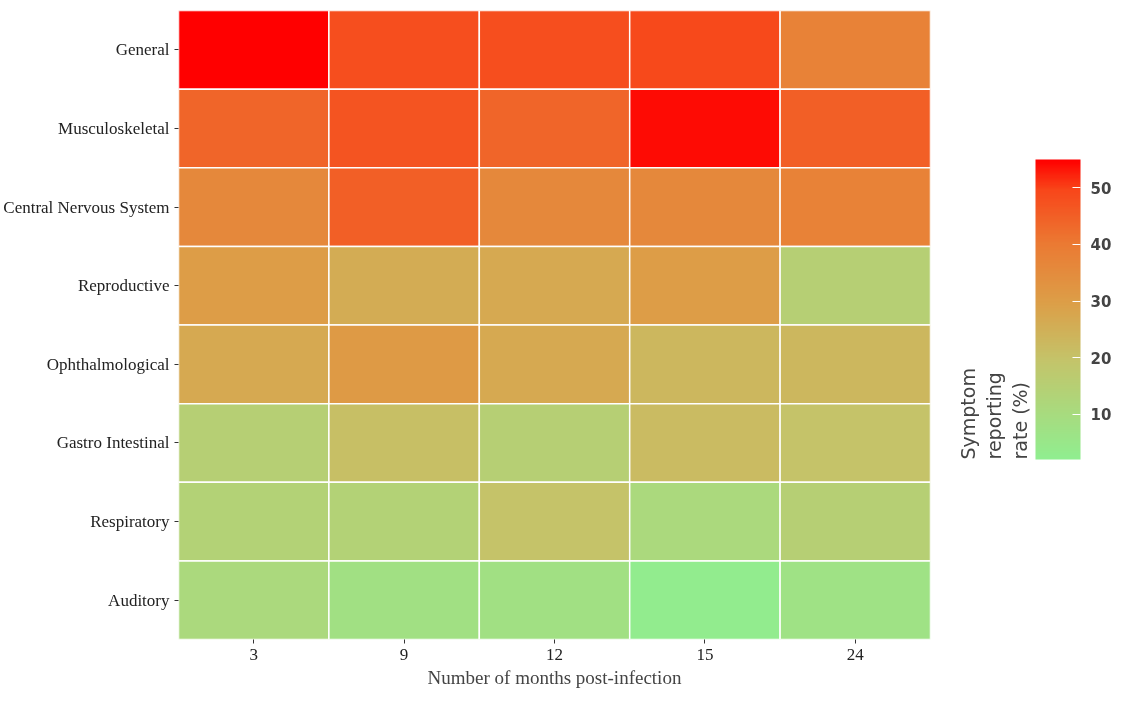 The height and width of the screenshot is (708, 1135). Describe the element at coordinates (142, 50) in the screenshot. I see `y-tick-label: General` at that location.